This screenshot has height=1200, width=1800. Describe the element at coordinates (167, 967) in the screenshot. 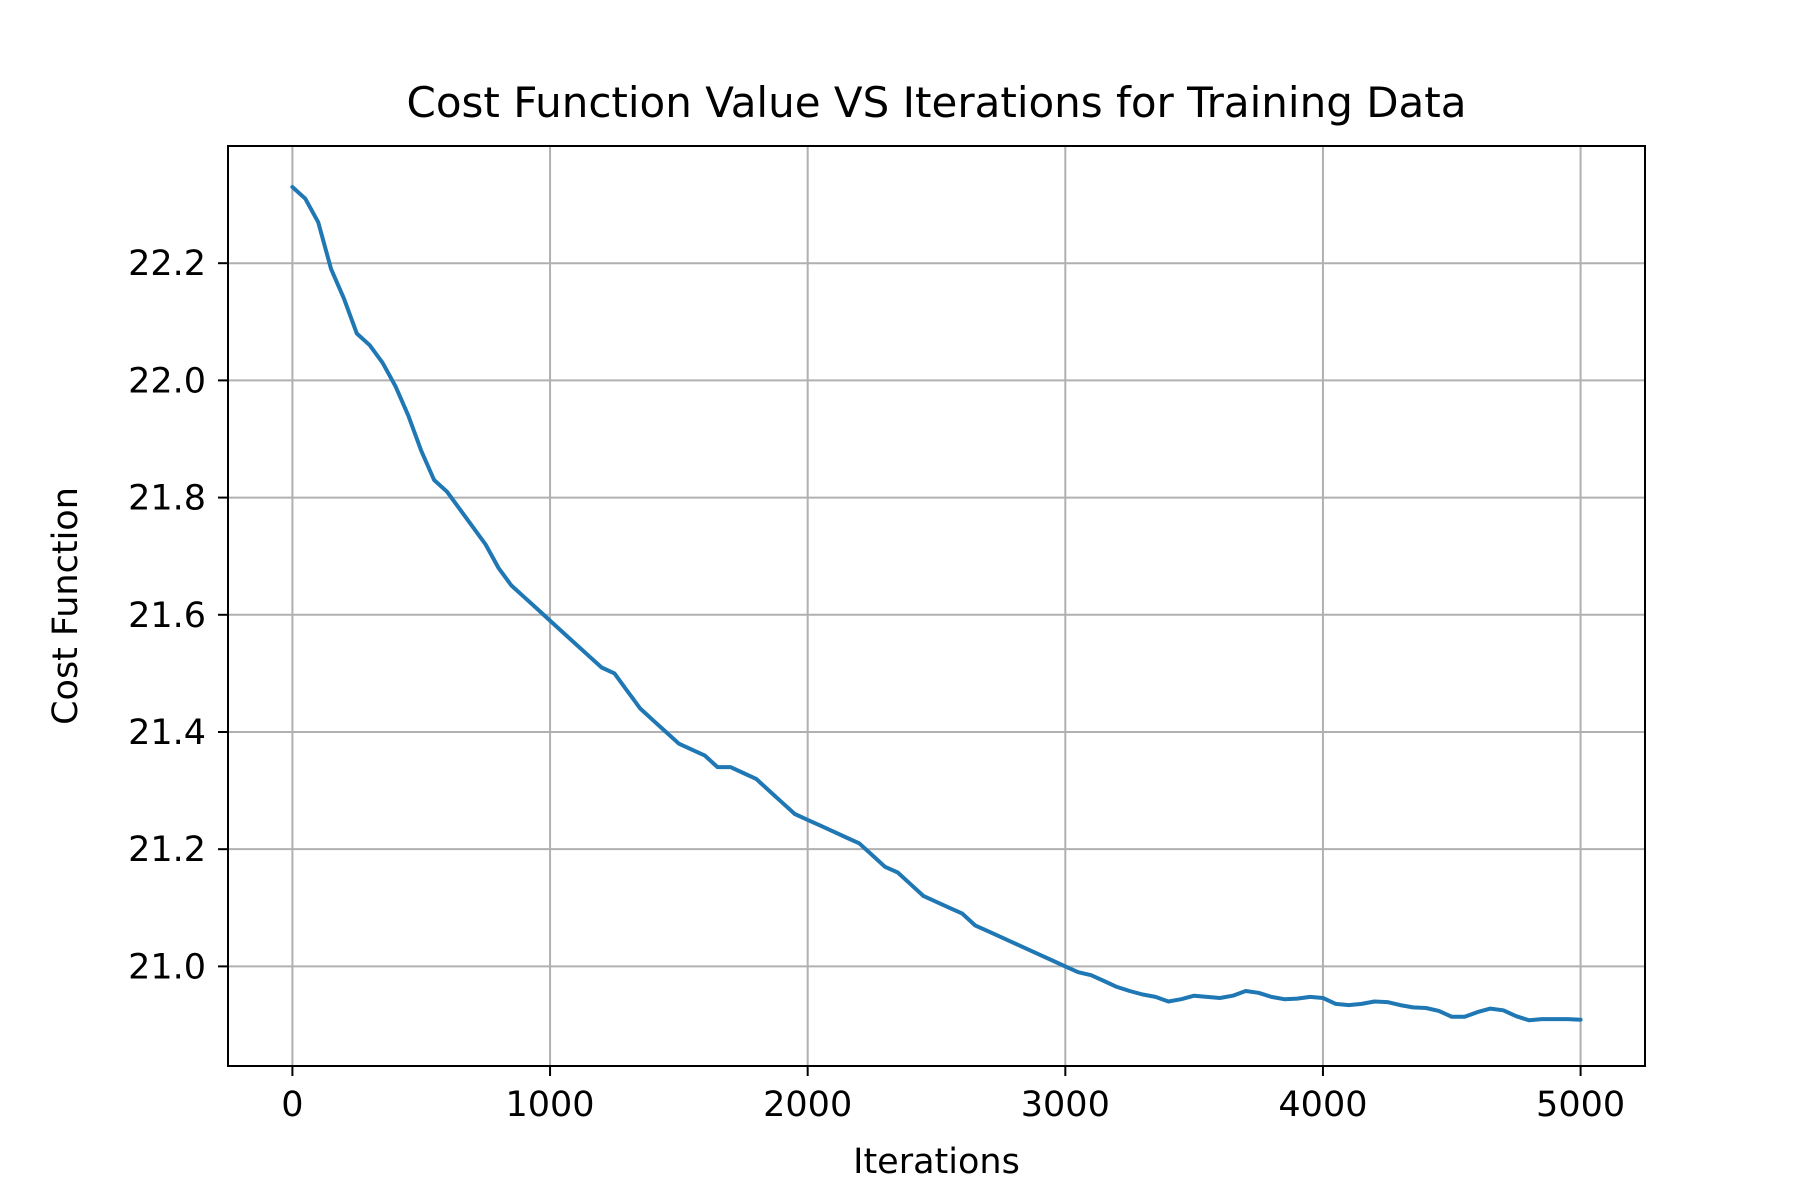

I see `y-tick-label: 21.0` at that location.